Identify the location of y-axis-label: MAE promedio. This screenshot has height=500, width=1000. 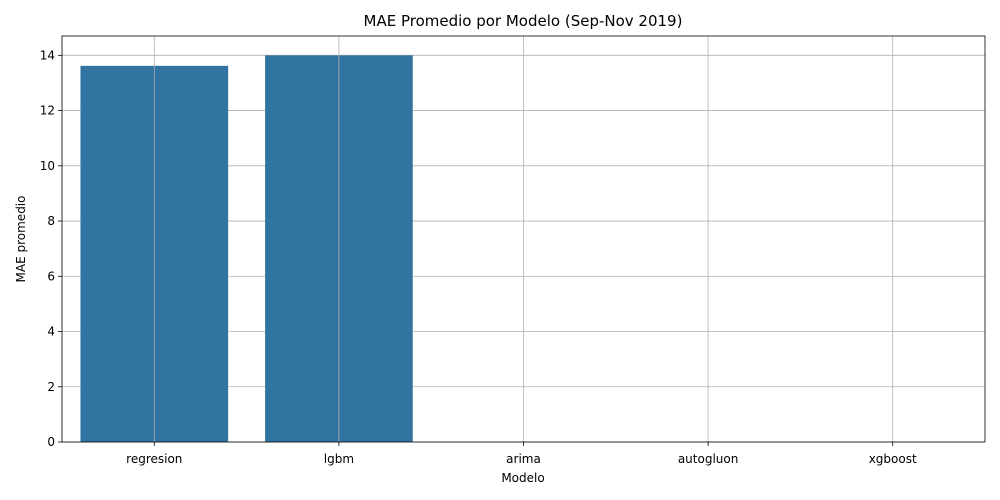
(21, 239).